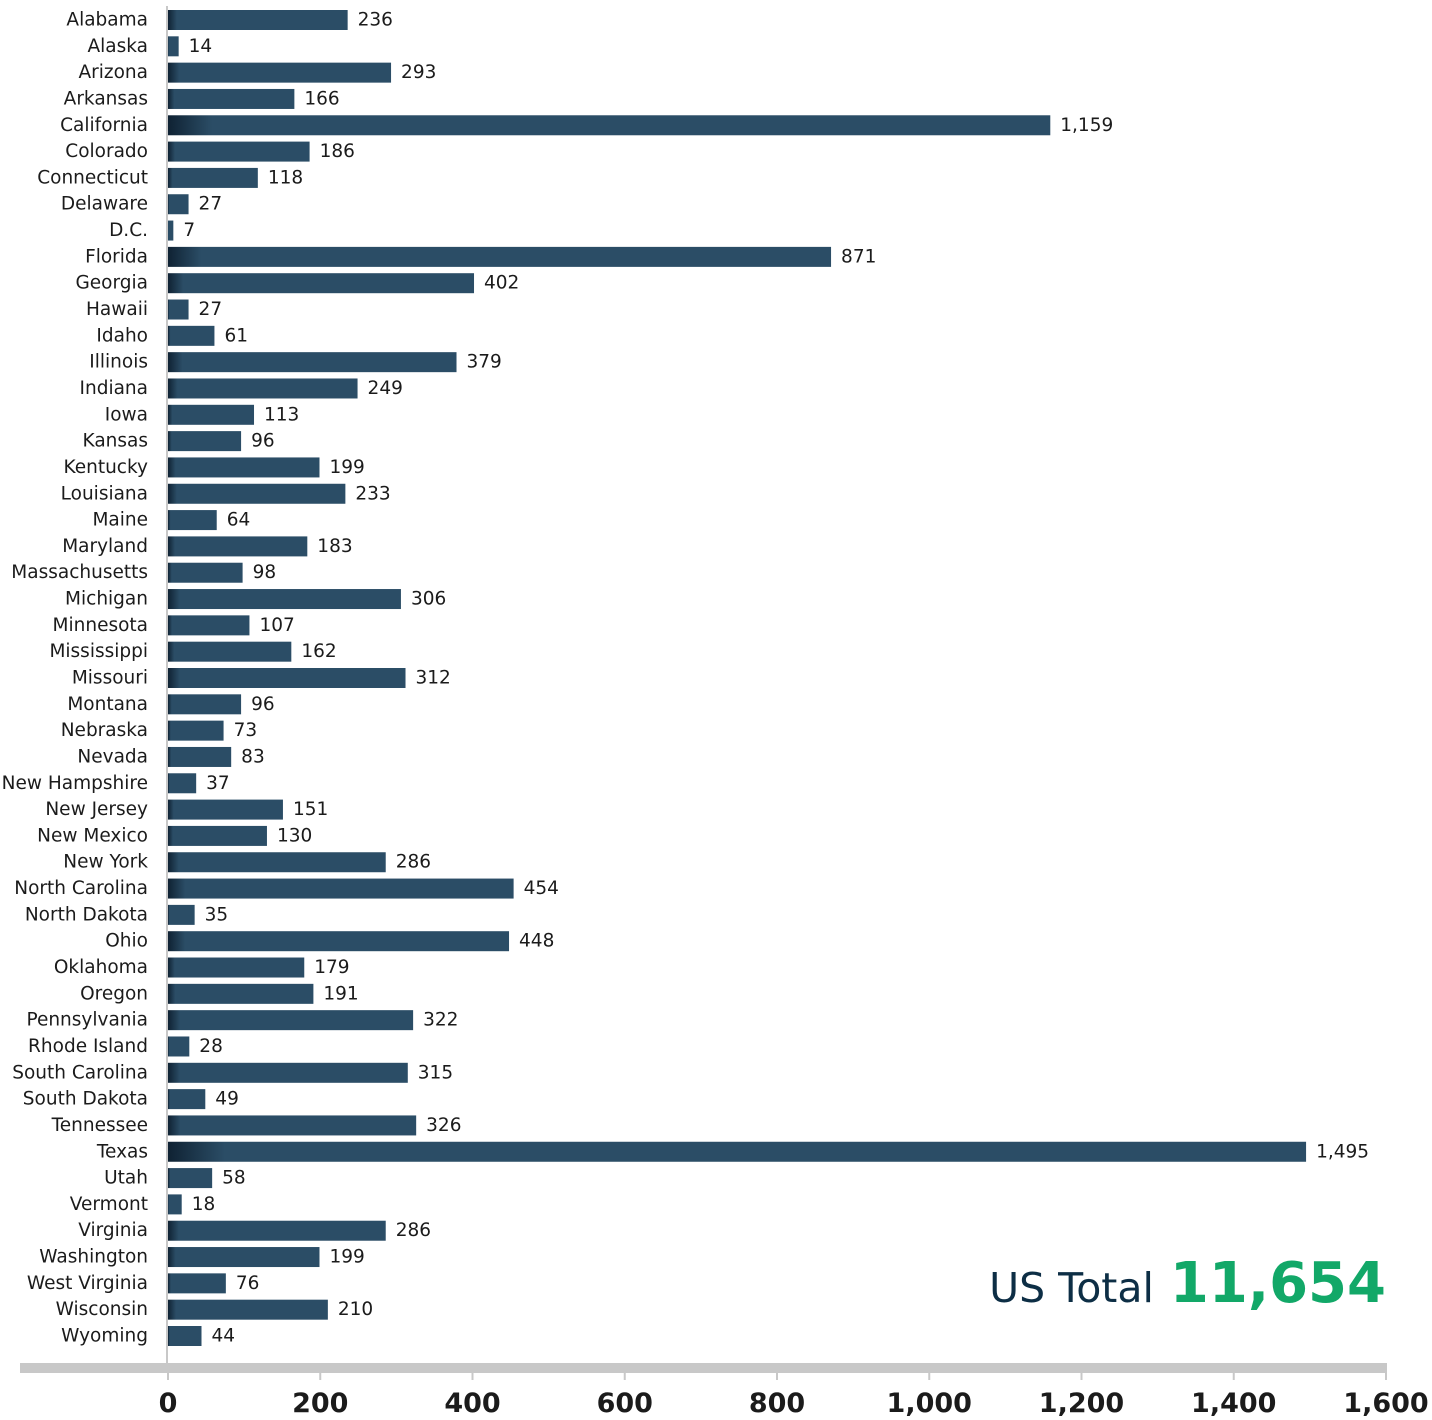  Describe the element at coordinates (105, 546) in the screenshot. I see `category-label: Maryland` at that location.